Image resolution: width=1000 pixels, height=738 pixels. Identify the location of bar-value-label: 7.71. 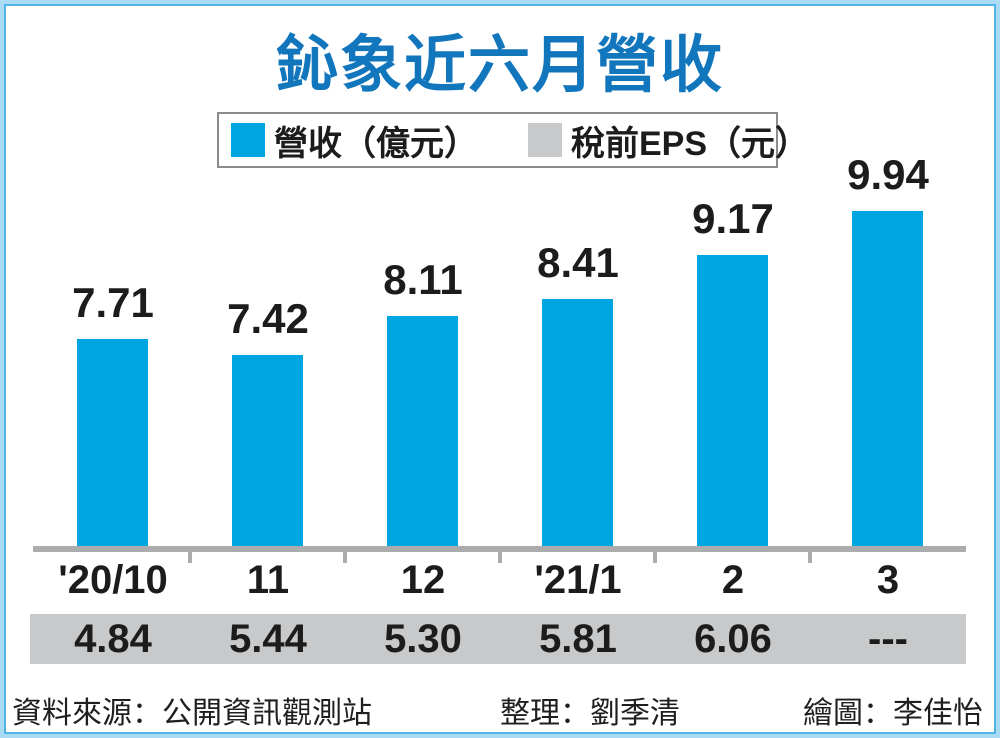
(113, 302).